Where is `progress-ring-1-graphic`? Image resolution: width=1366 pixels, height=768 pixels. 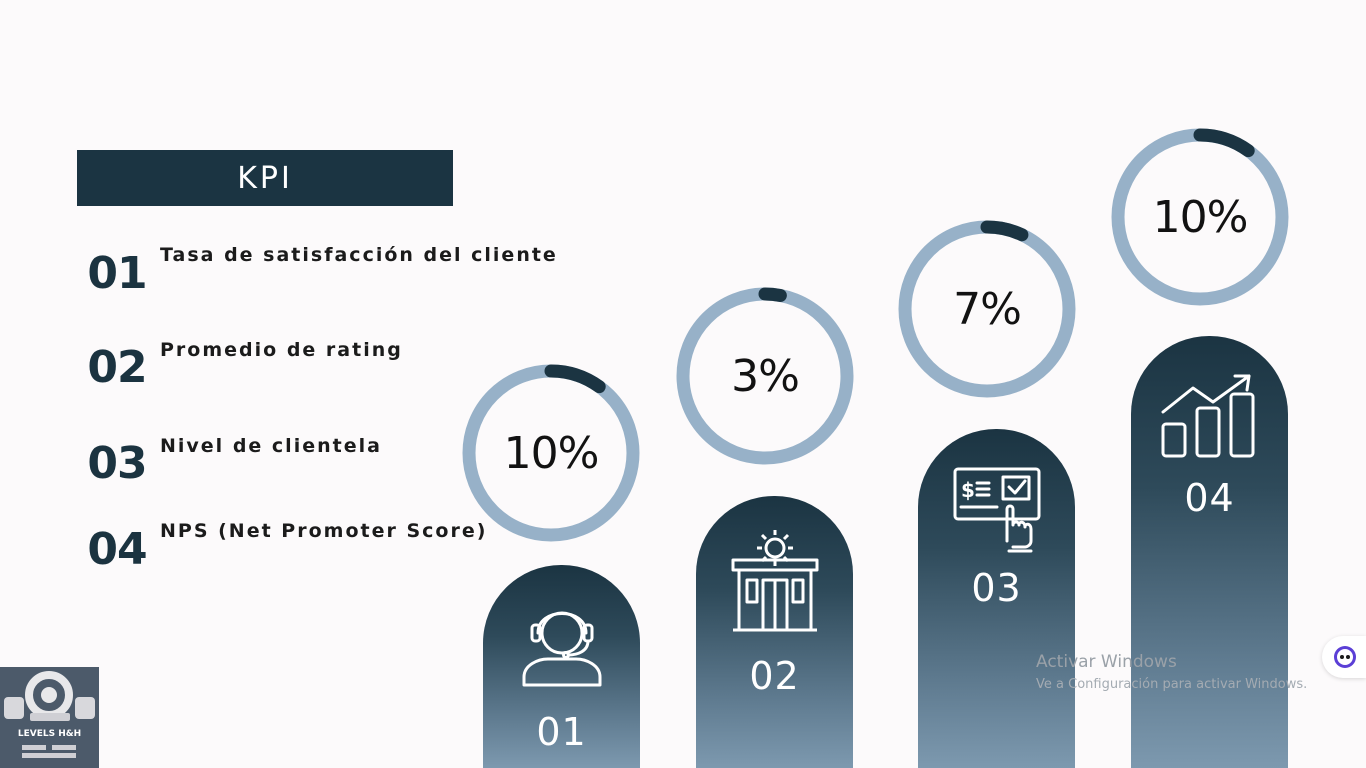
progress-ring-1-graphic is located at coordinates (551, 453).